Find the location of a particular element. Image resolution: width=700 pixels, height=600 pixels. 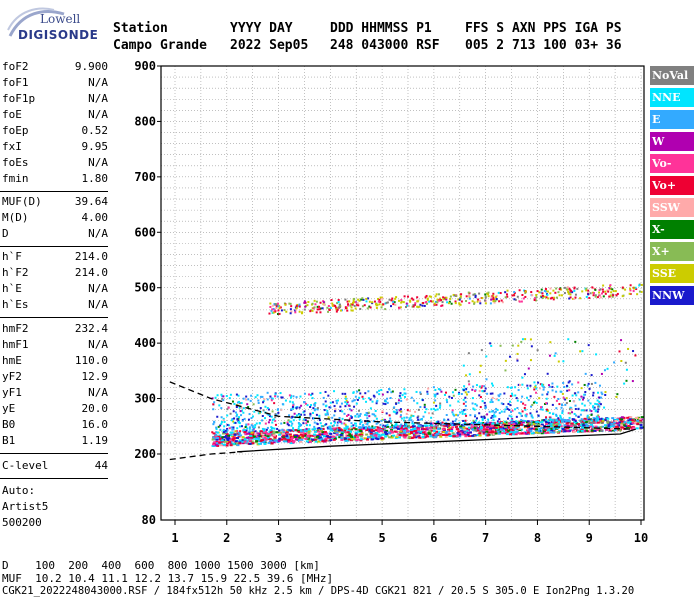

param-name: foEs is located at coordinates (15, 162).